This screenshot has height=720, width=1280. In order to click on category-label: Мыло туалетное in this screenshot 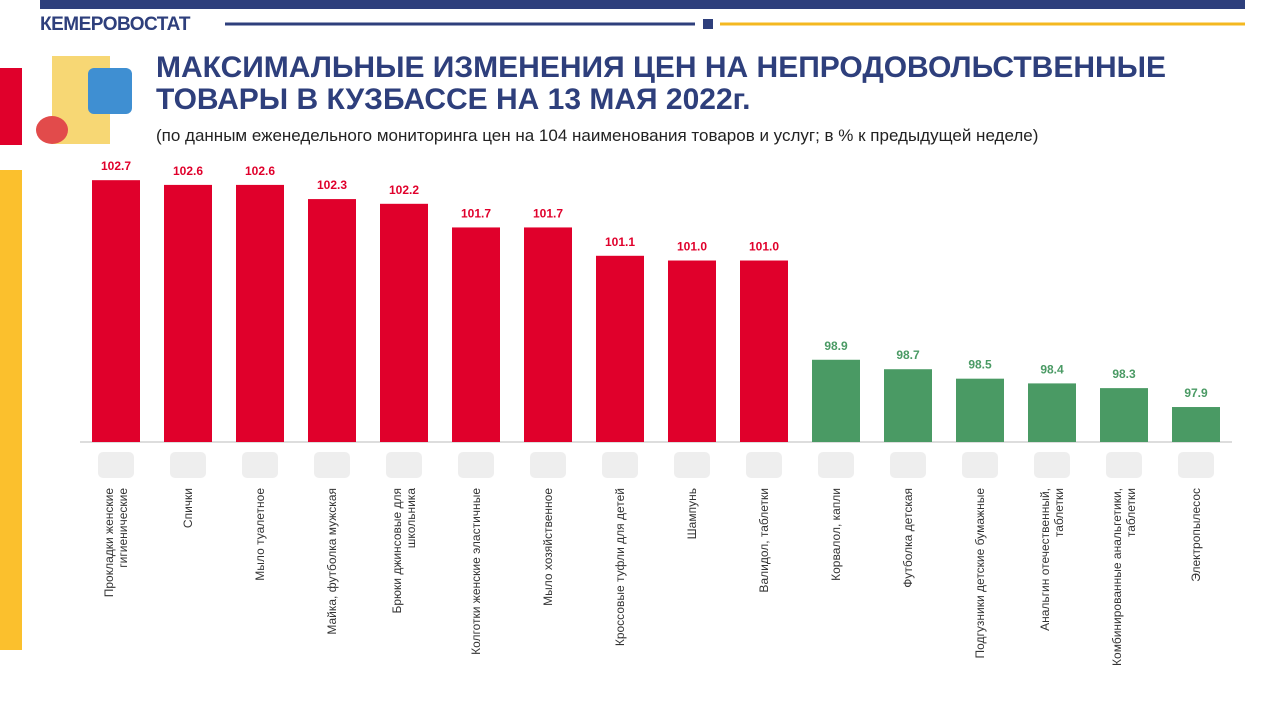, I will do `click(260, 534)`.